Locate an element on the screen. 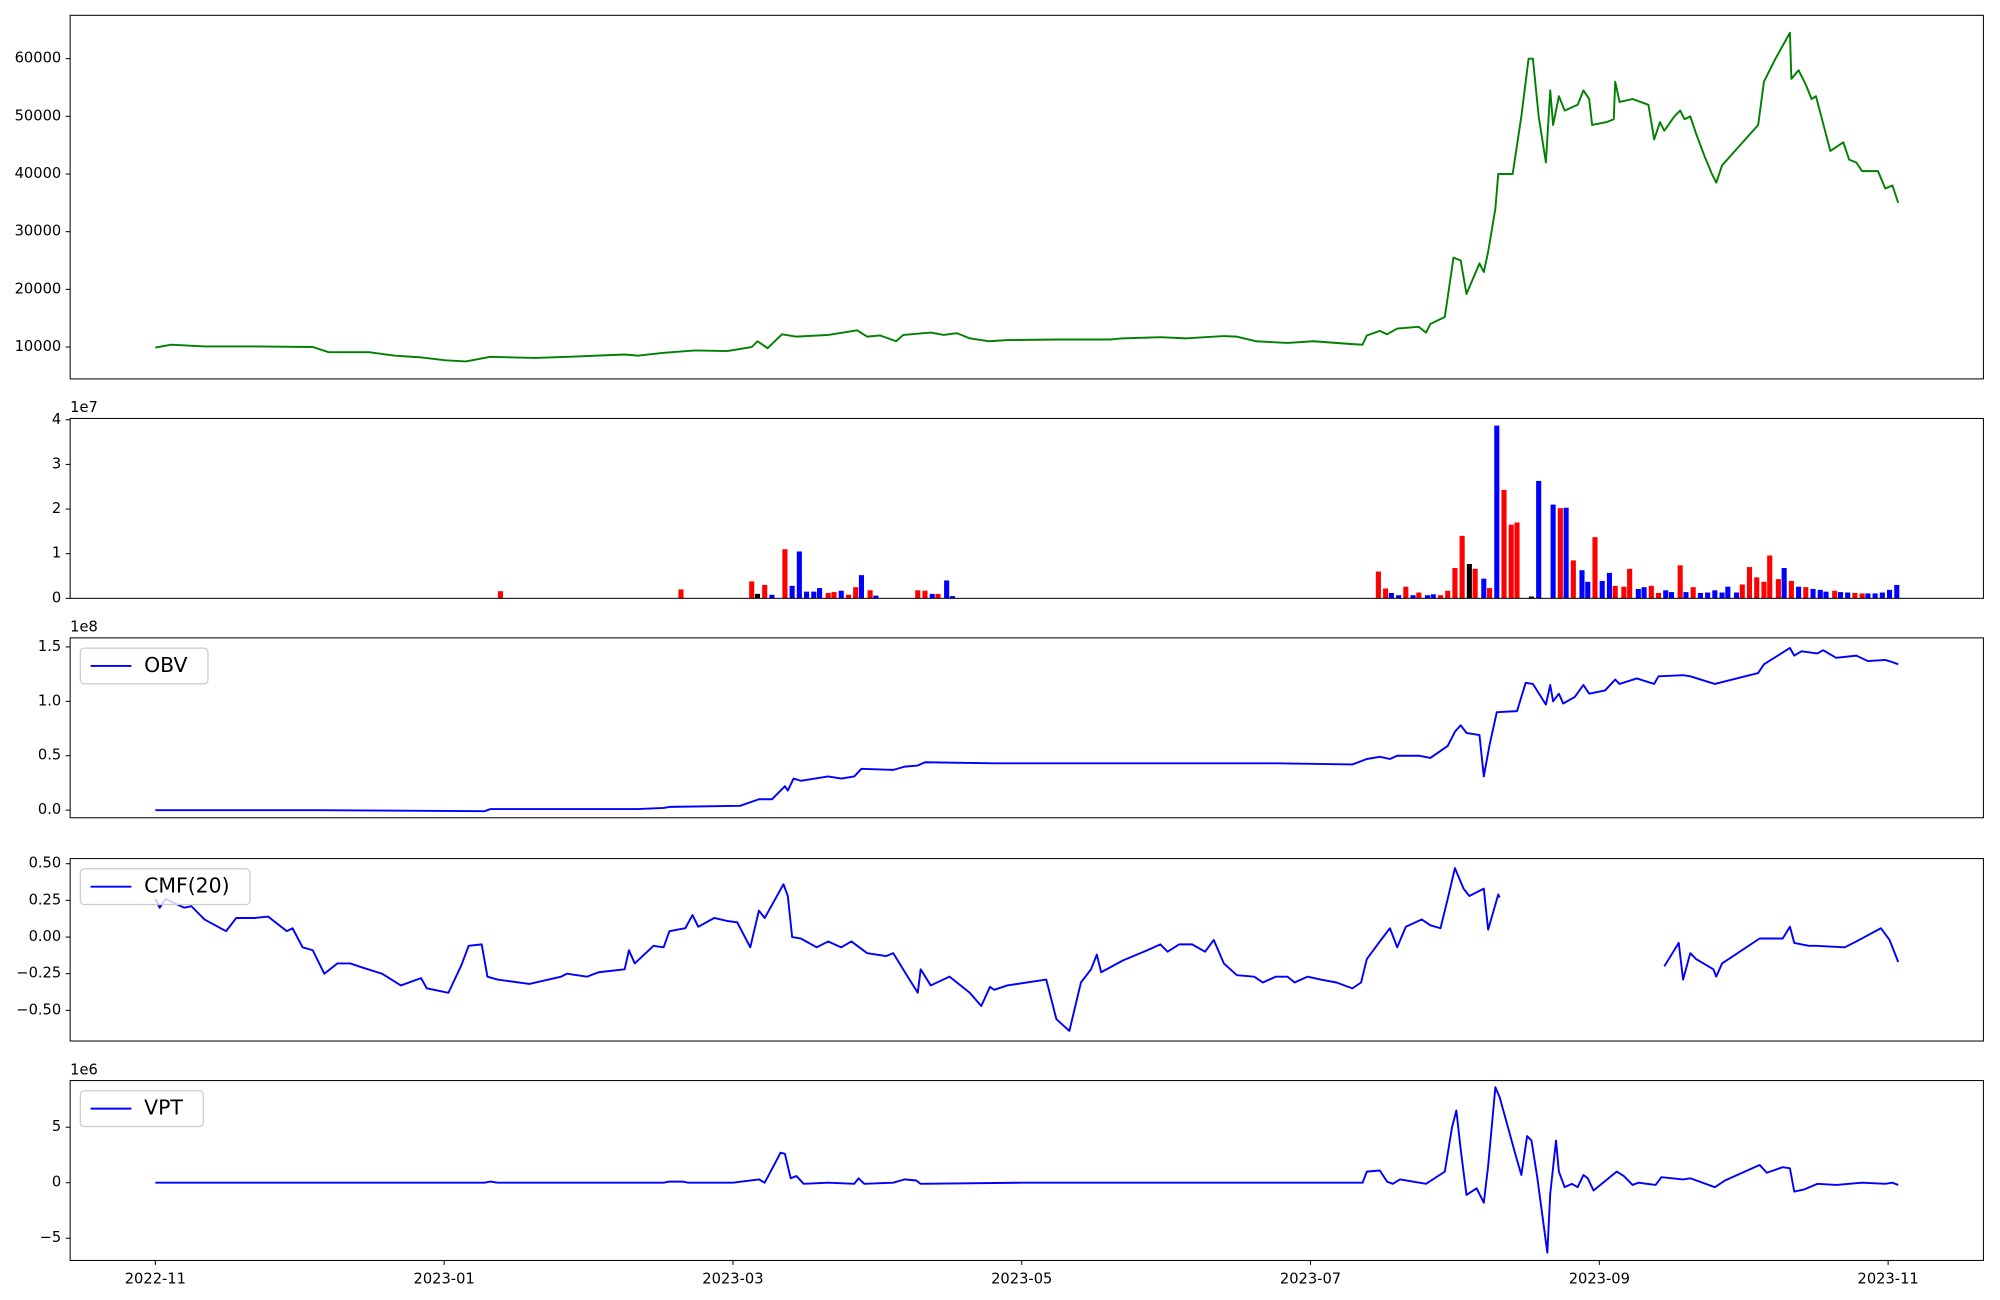  legend-label: OBV is located at coordinates (165, 665).